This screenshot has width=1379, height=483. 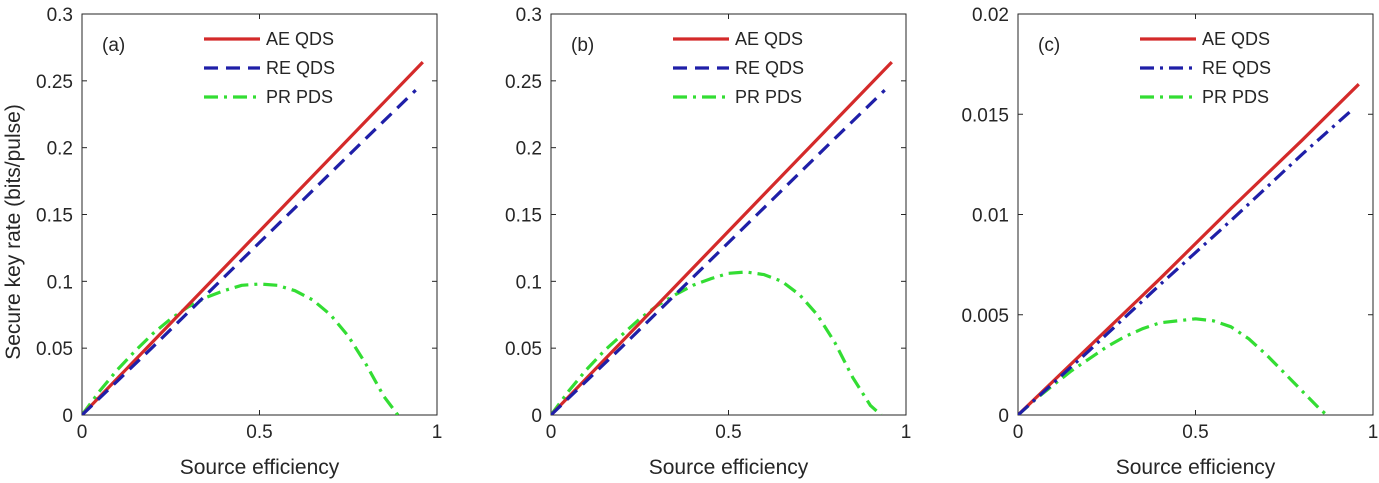 I want to click on panel-label: (c), so click(x=1049, y=45).